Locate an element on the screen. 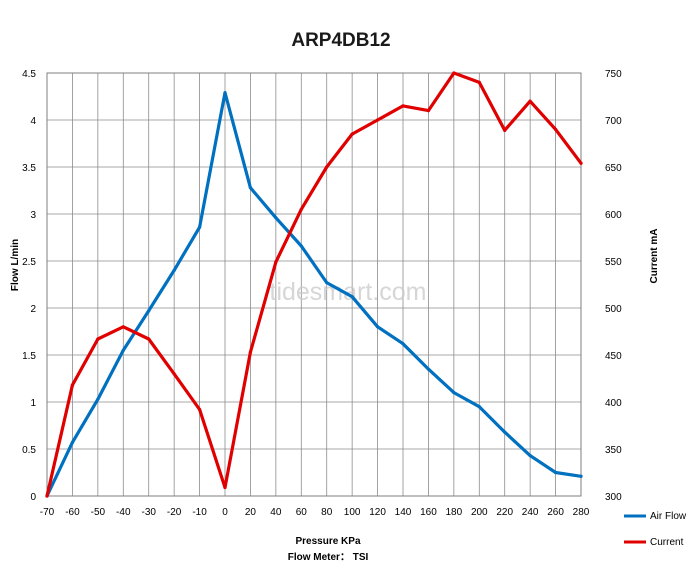  y-tick-label: 4.5 is located at coordinates (29, 74).